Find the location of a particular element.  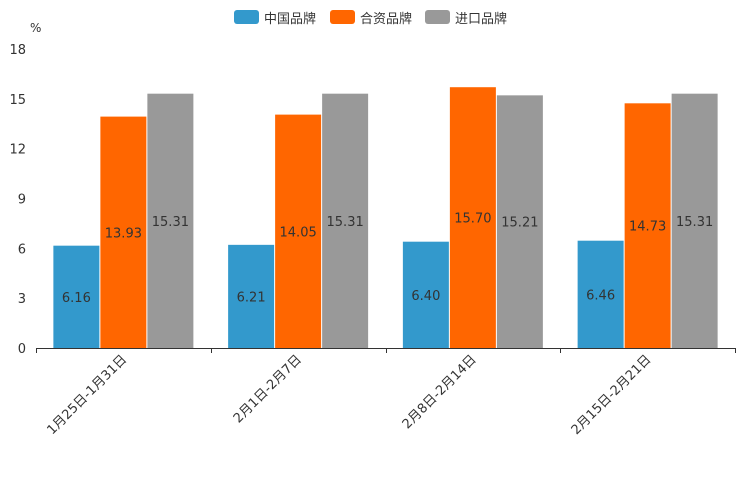

x-tick-label: 2月8日-2月14日 is located at coordinates (440, 392).